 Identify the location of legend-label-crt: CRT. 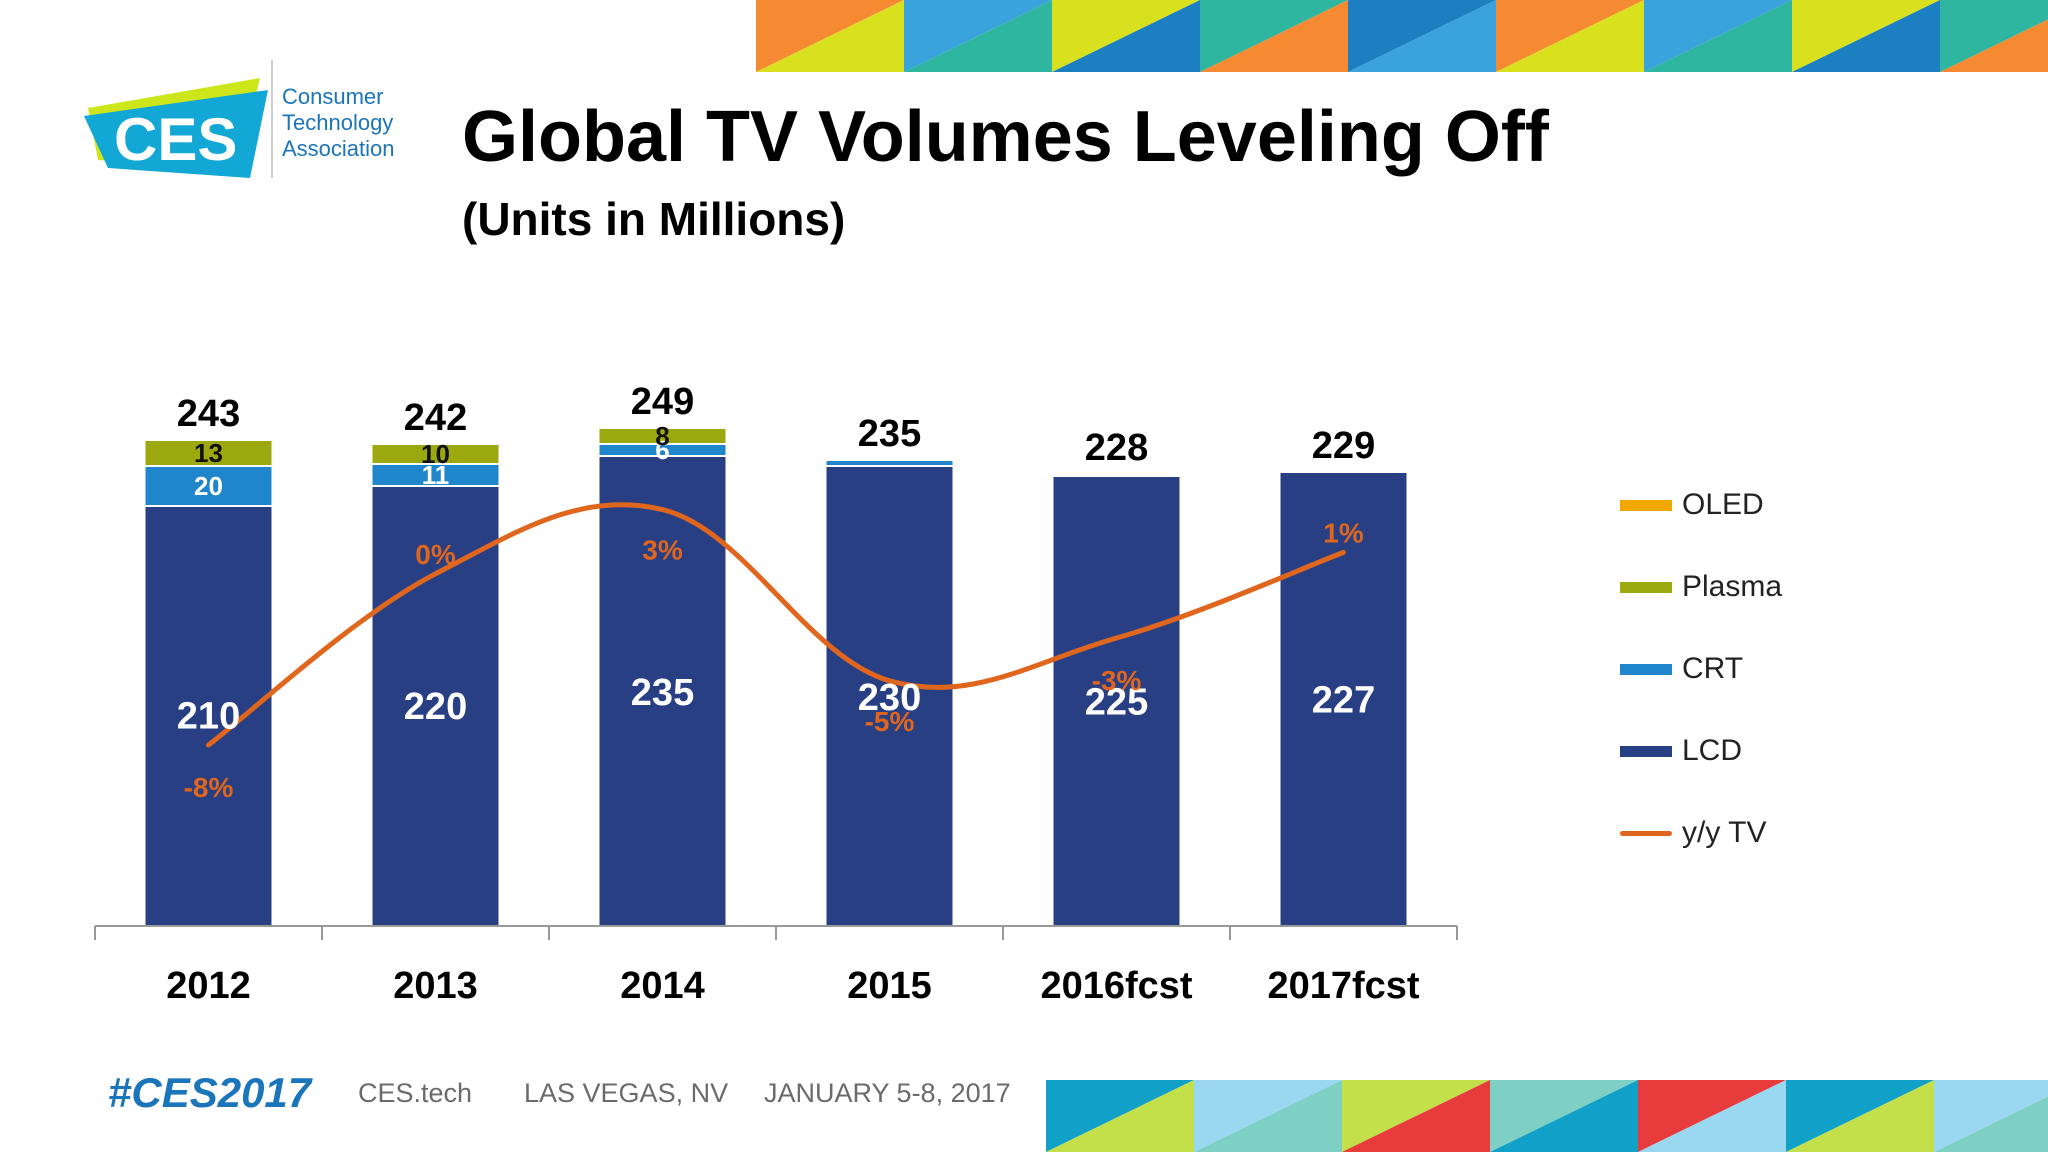
(1713, 668).